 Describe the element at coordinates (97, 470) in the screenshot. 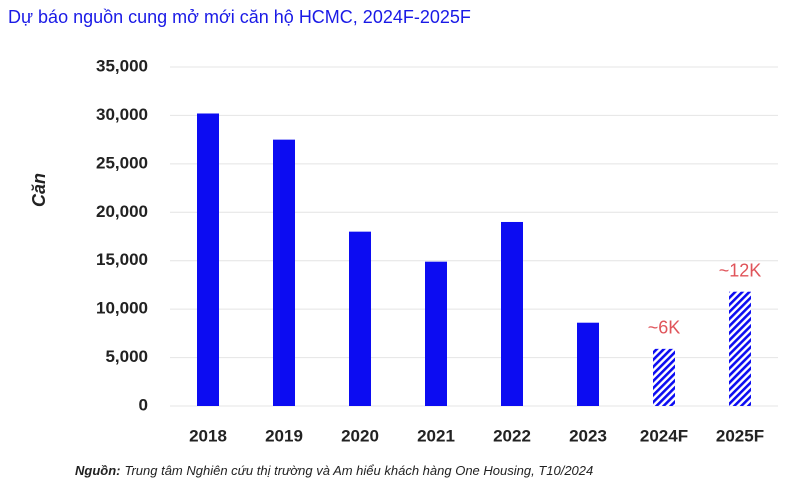

I see `source-label: Nguồn:` at that location.